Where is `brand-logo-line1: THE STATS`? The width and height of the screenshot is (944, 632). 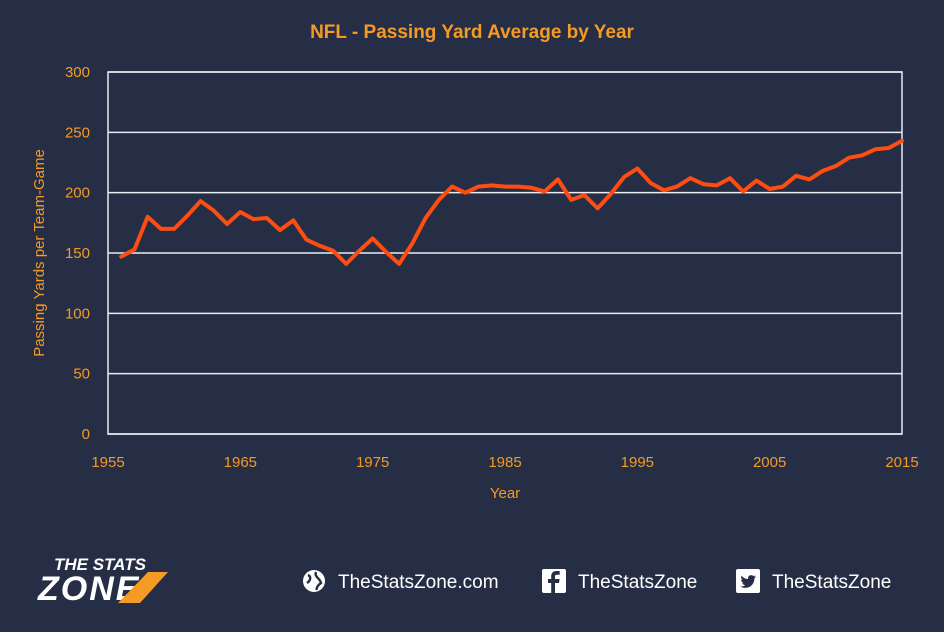 brand-logo-line1: THE STATS is located at coordinates (100, 564).